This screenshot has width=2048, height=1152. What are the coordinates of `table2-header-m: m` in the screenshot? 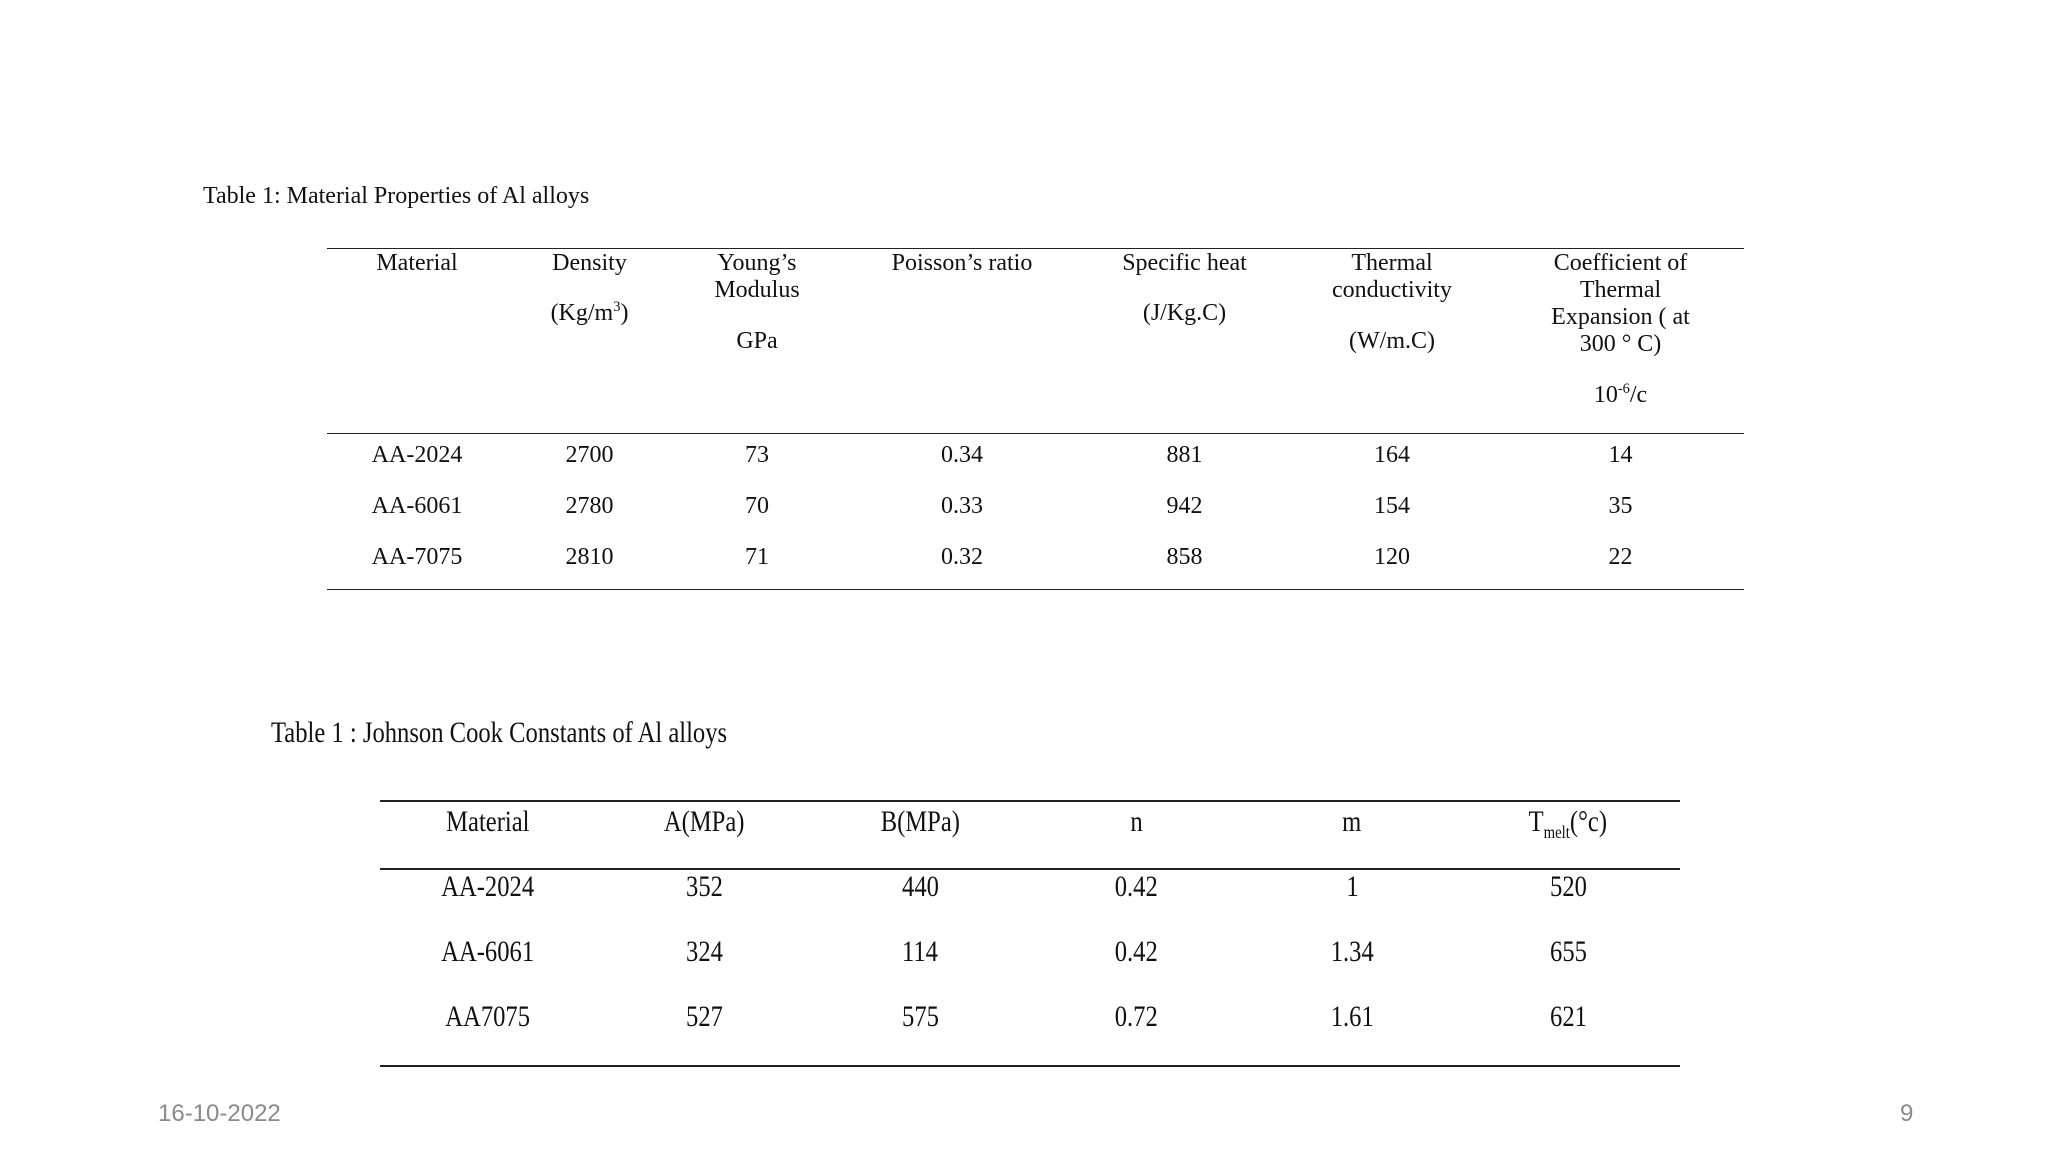 It's located at (1352, 822).